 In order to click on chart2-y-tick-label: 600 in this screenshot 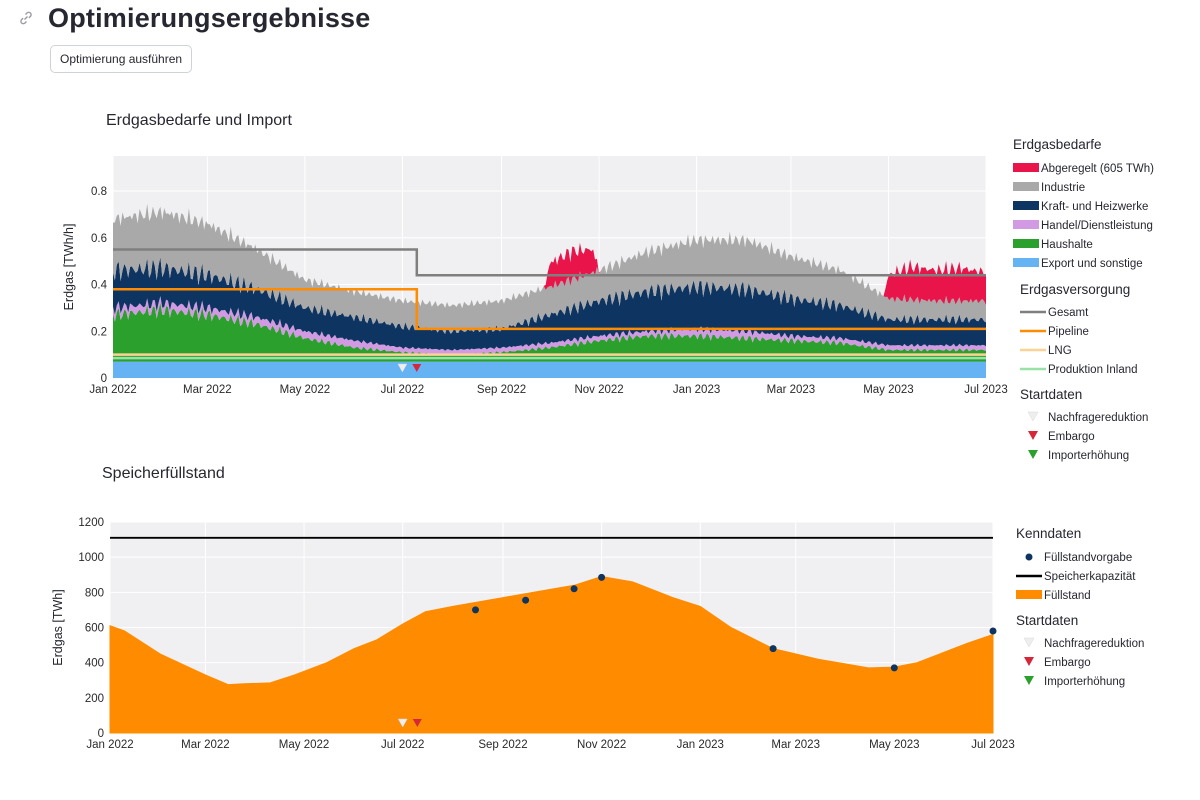, I will do `click(94, 629)`.